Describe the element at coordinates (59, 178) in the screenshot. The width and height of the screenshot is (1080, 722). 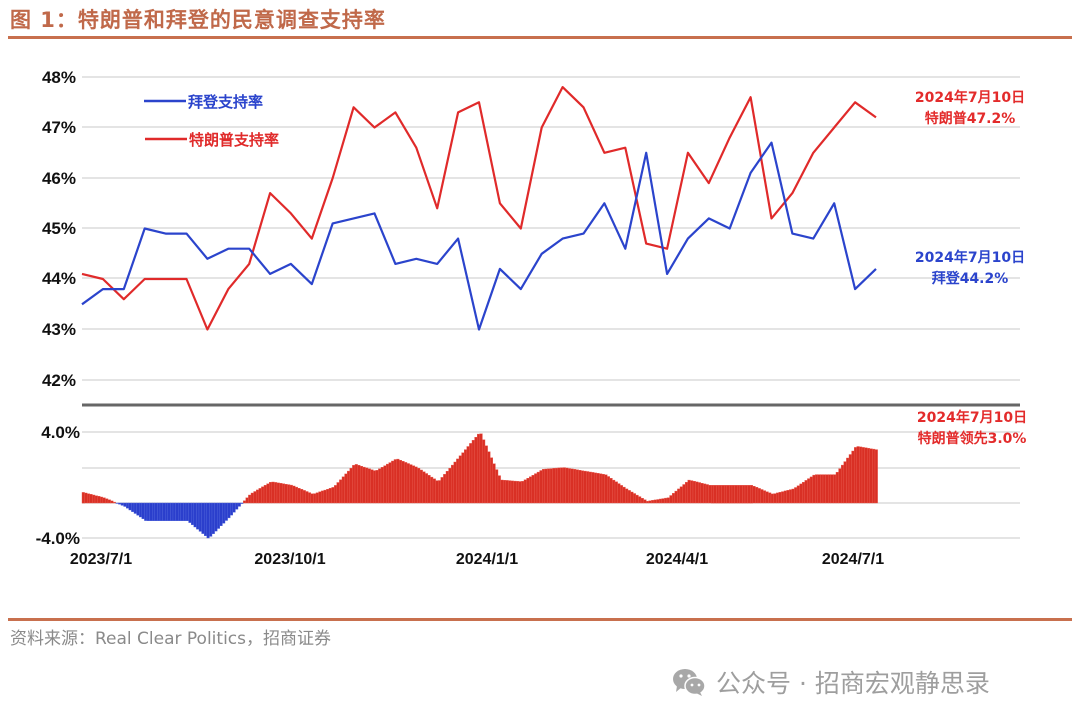
I see `svg-text: 46%` at that location.